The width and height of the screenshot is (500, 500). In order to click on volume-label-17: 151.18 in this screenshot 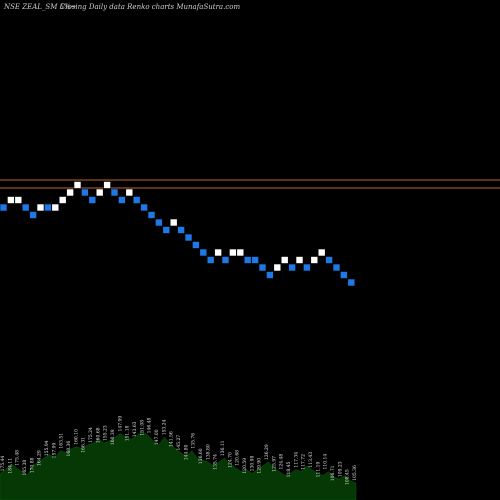, I will do `click(128, 433)`.